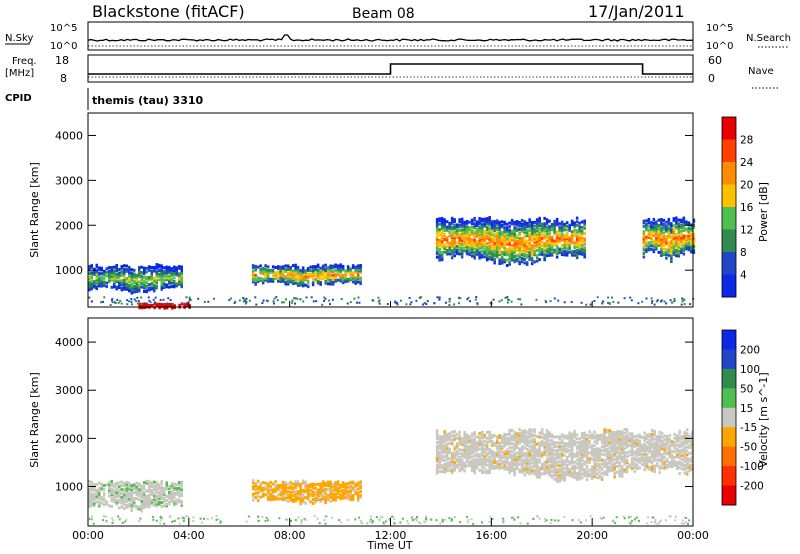  What do you see at coordinates (383, 14) in the screenshot?
I see `beam-title: Beam 08` at bounding box center [383, 14].